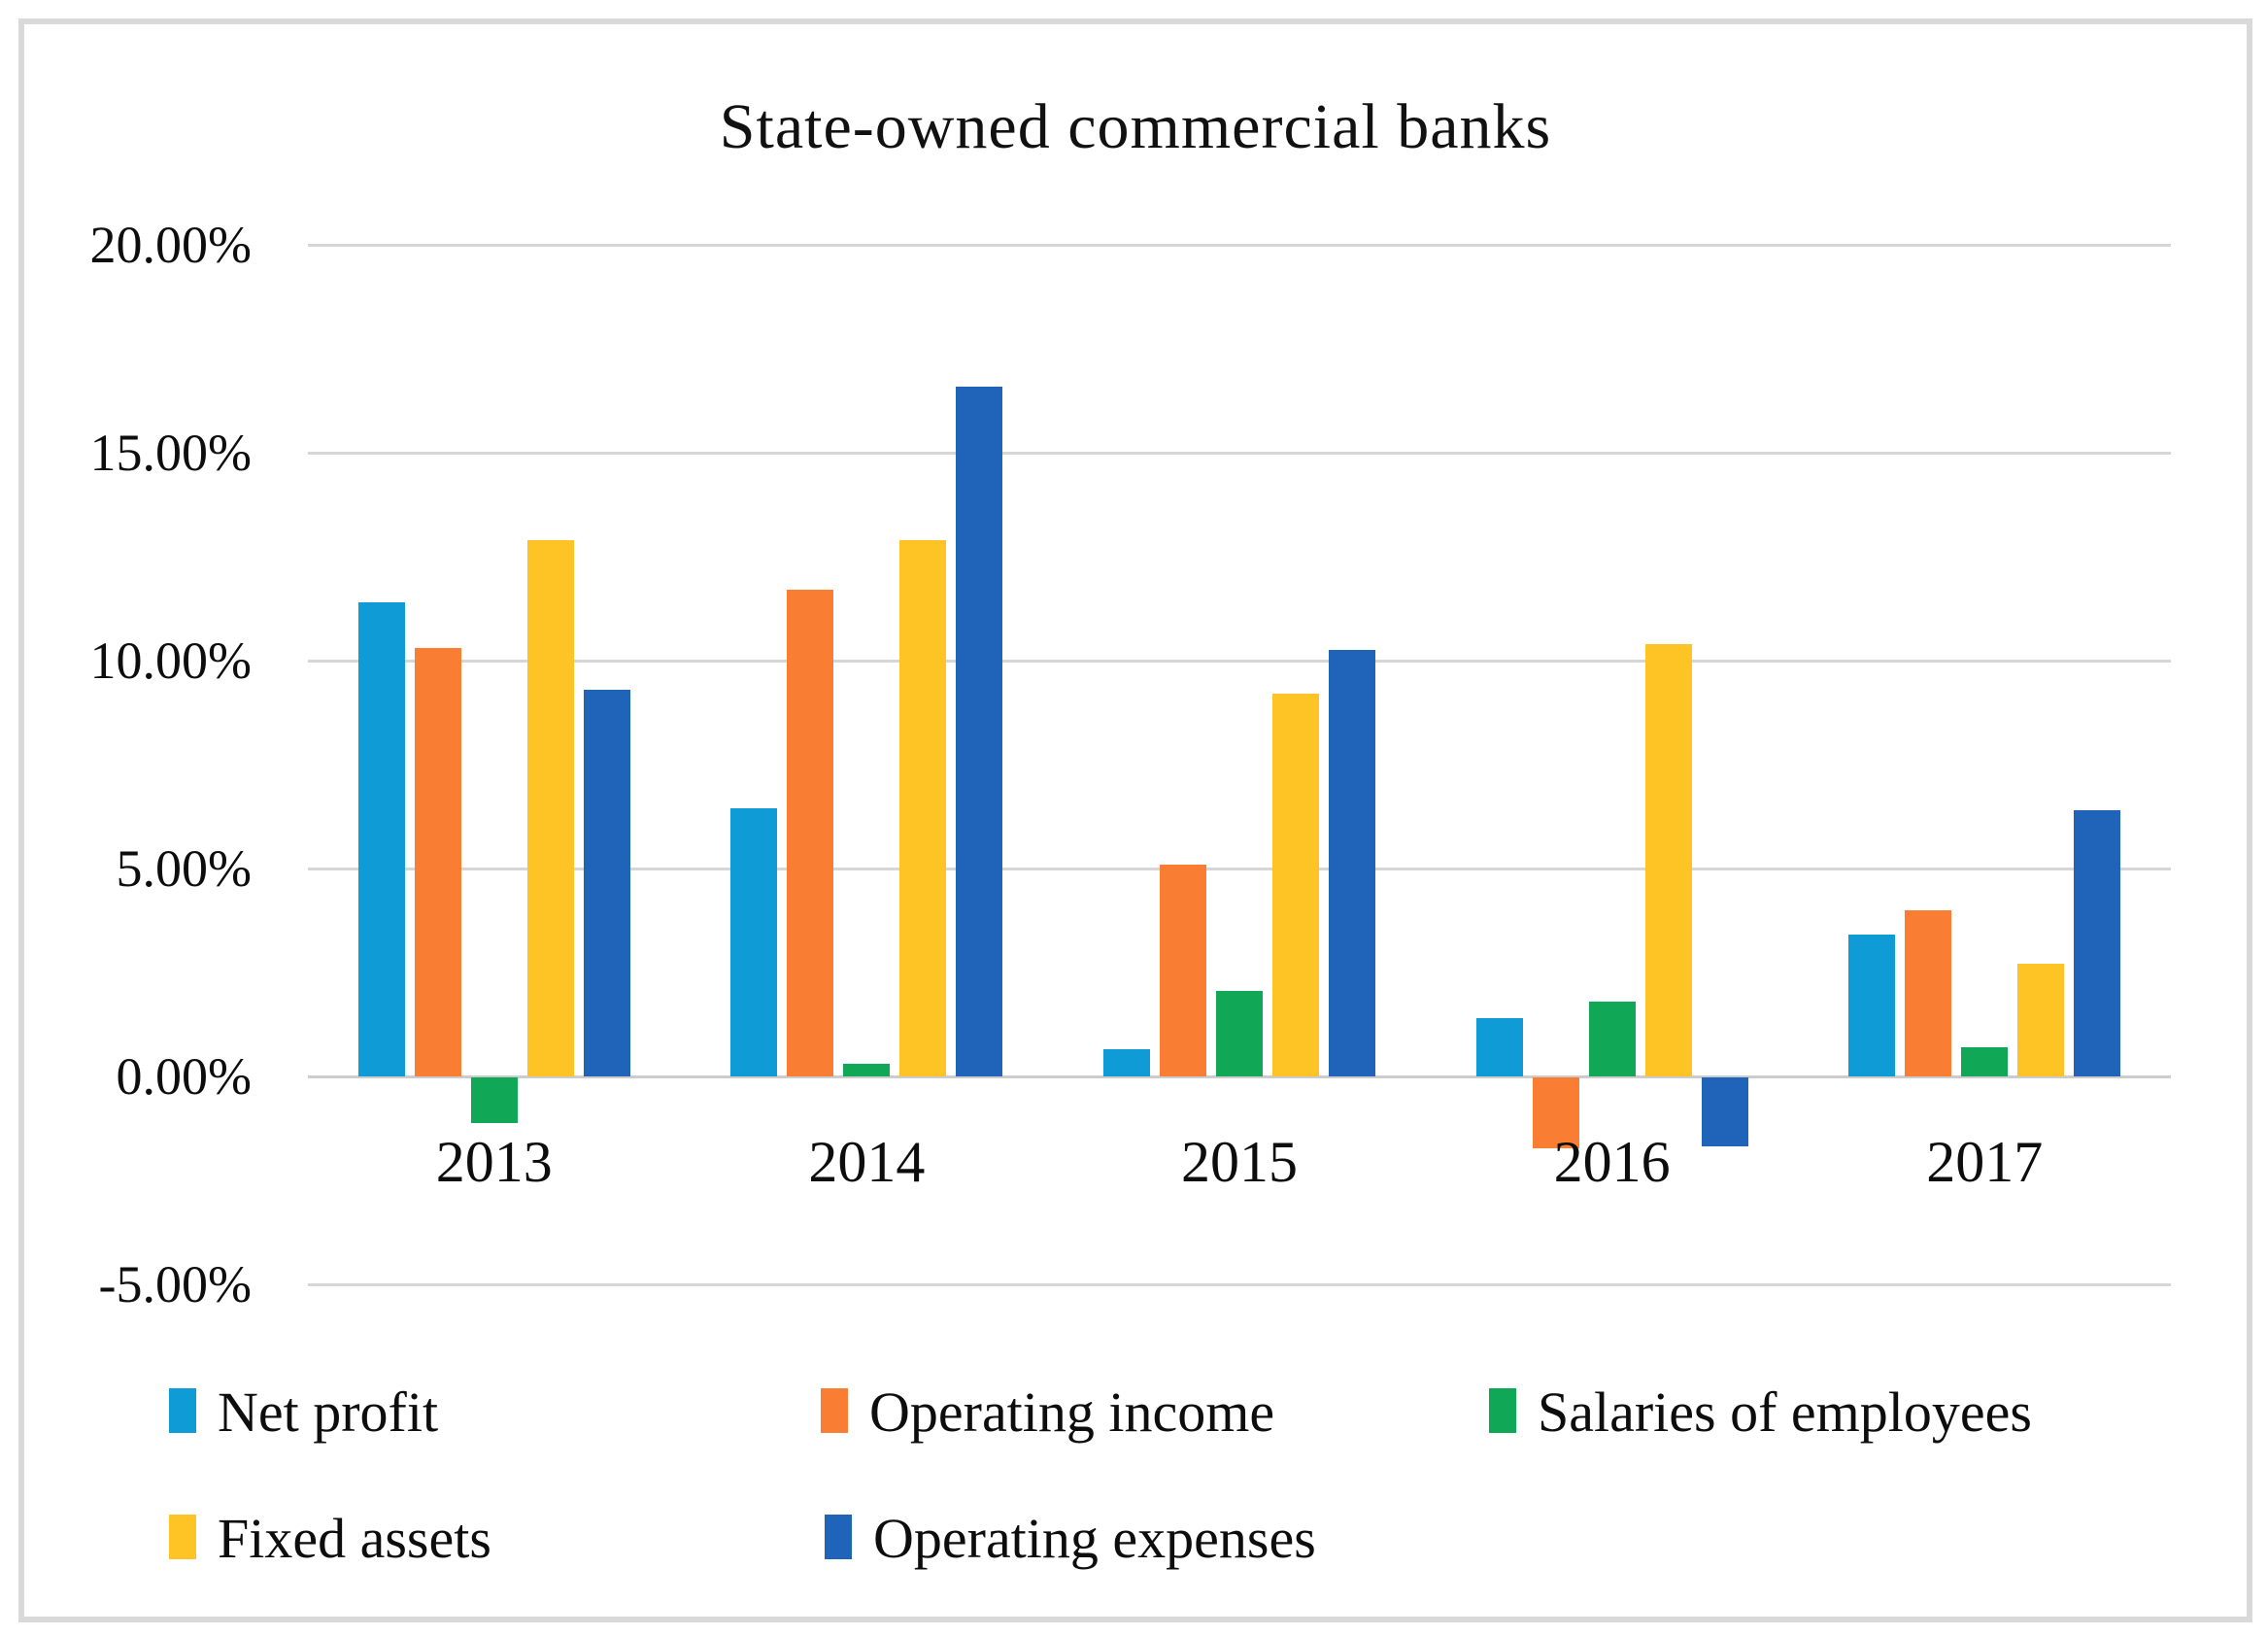 Image resolution: width=2268 pixels, height=1636 pixels. Describe the element at coordinates (329, 1412) in the screenshot. I see `legend-label: Net profit` at that location.